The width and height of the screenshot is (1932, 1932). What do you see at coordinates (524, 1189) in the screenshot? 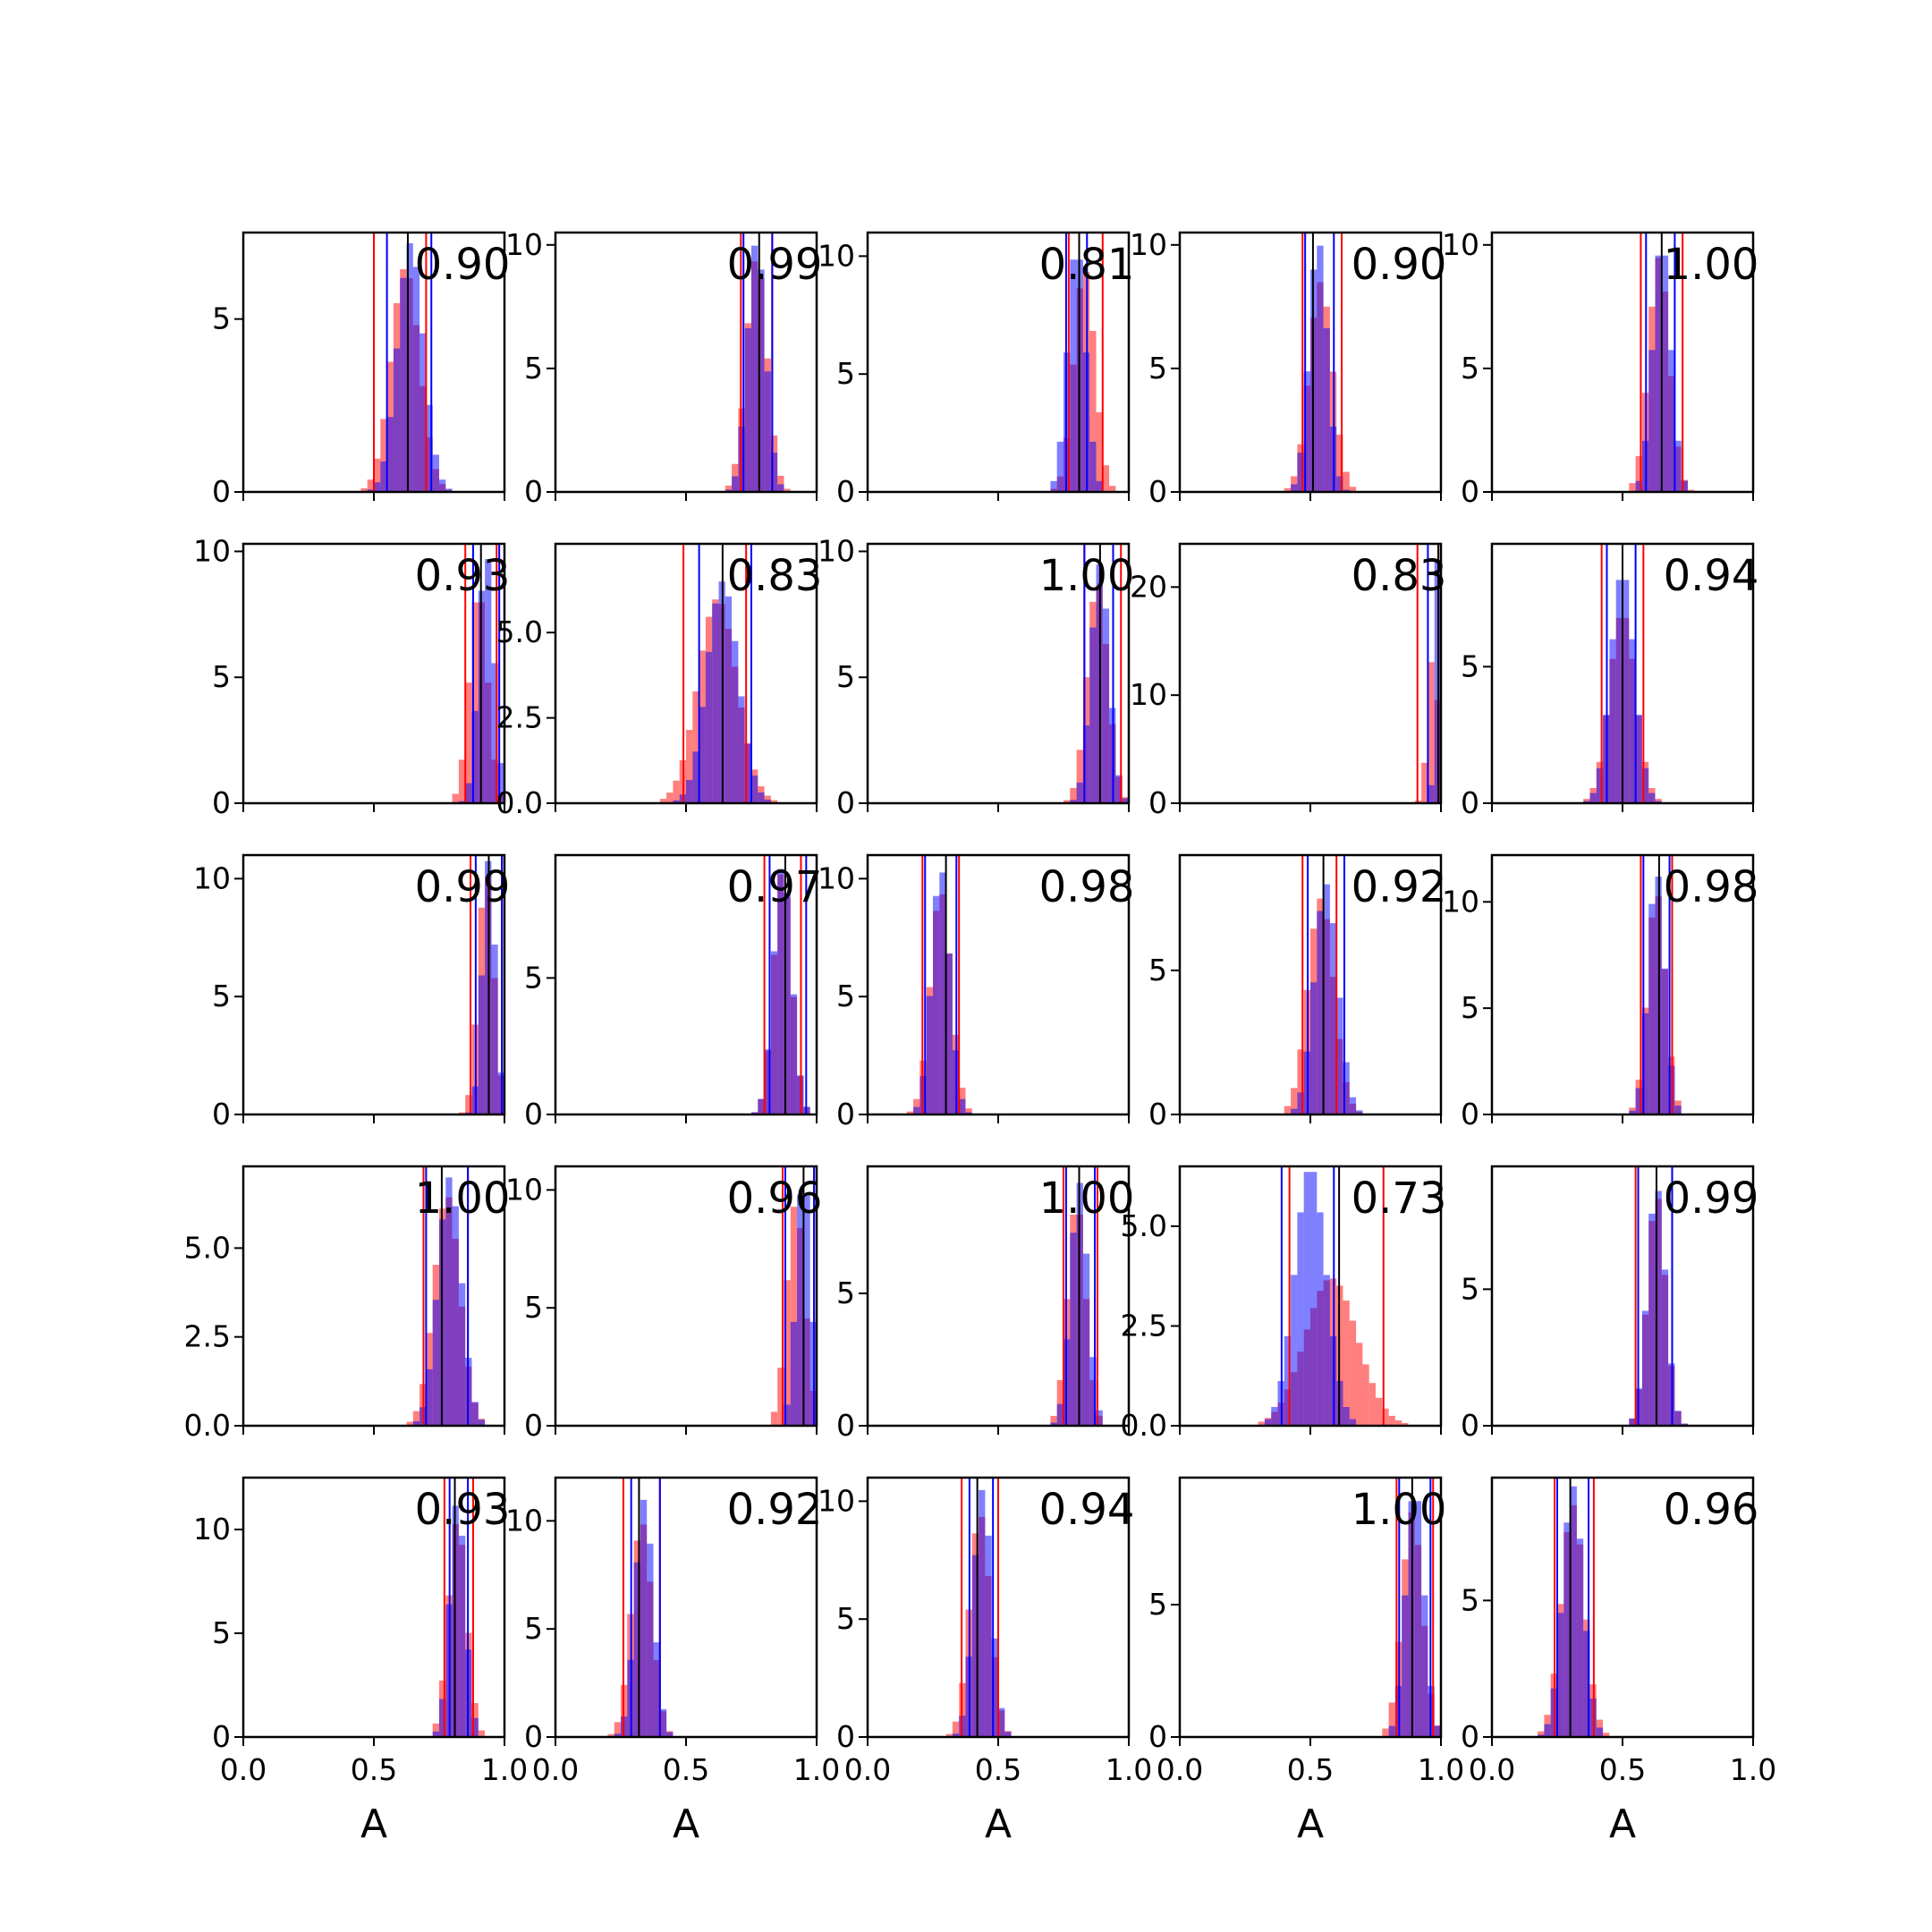
I see `panel-16-y-tick-label: 10` at bounding box center [524, 1189].